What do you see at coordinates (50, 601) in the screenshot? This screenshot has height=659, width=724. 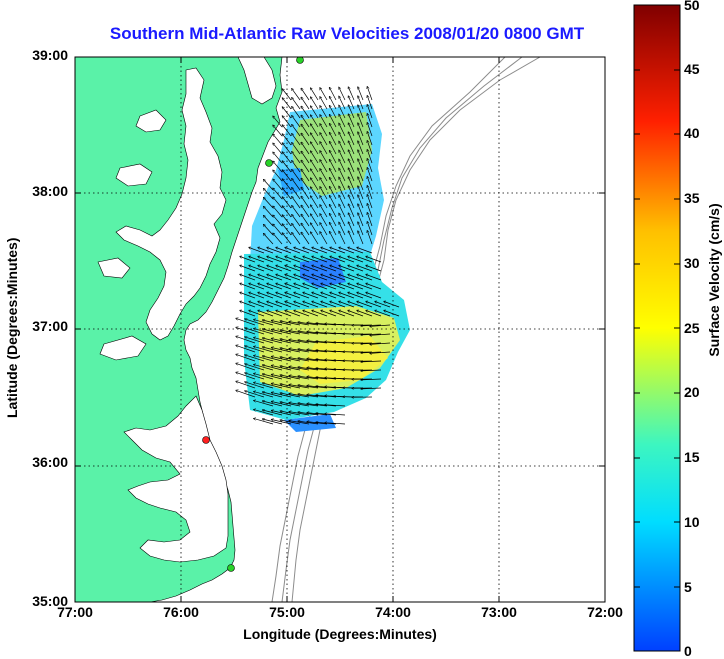 I see `y-tick-label: 35:00` at bounding box center [50, 601].